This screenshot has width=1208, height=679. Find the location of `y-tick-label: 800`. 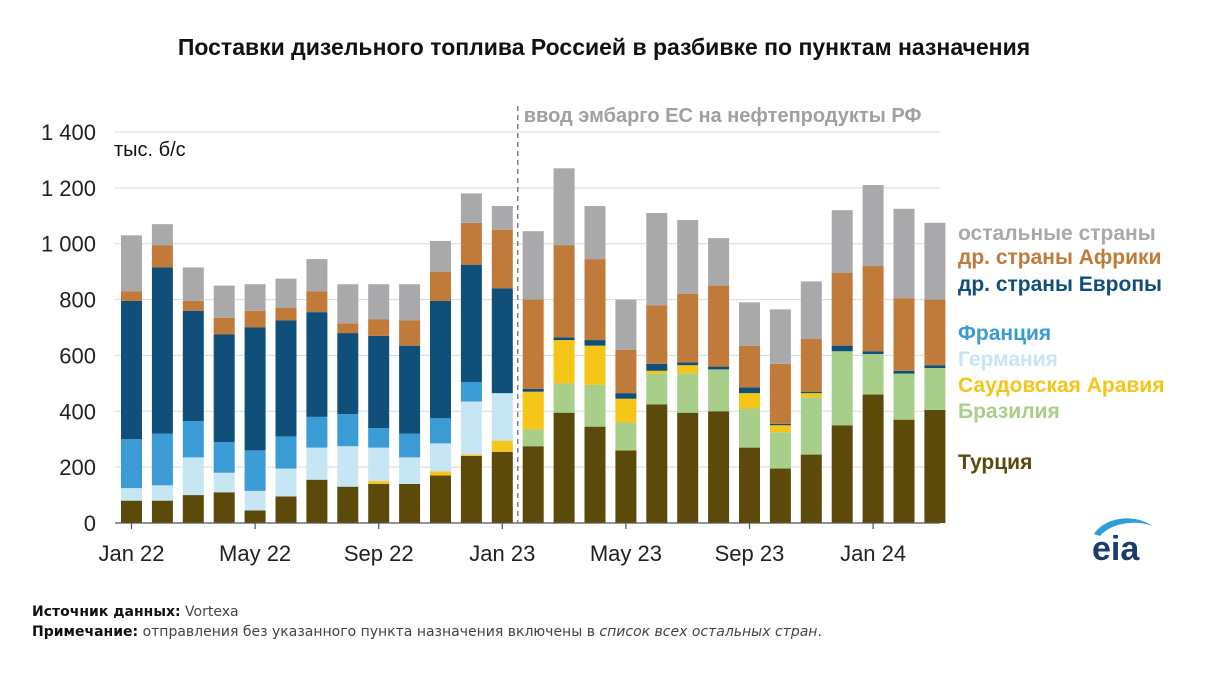

y-tick-label: 800 is located at coordinates (77, 300).